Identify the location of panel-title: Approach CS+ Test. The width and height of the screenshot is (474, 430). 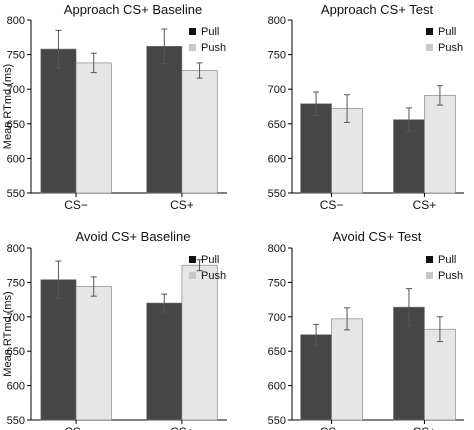
(377, 9).